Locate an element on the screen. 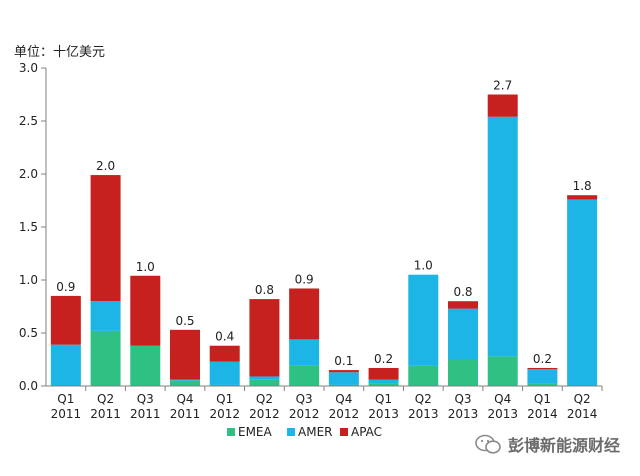 The width and height of the screenshot is (640, 476). y-tick-label: 0.5 is located at coordinates (28, 333).